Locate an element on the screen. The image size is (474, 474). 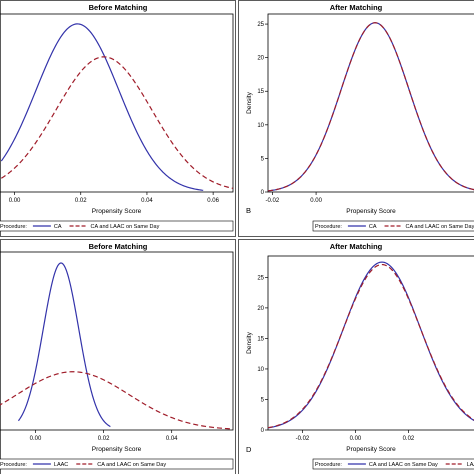
legend: Procedure: LAAC CA and LAAC on Same Day is located at coordinates (117, 464).